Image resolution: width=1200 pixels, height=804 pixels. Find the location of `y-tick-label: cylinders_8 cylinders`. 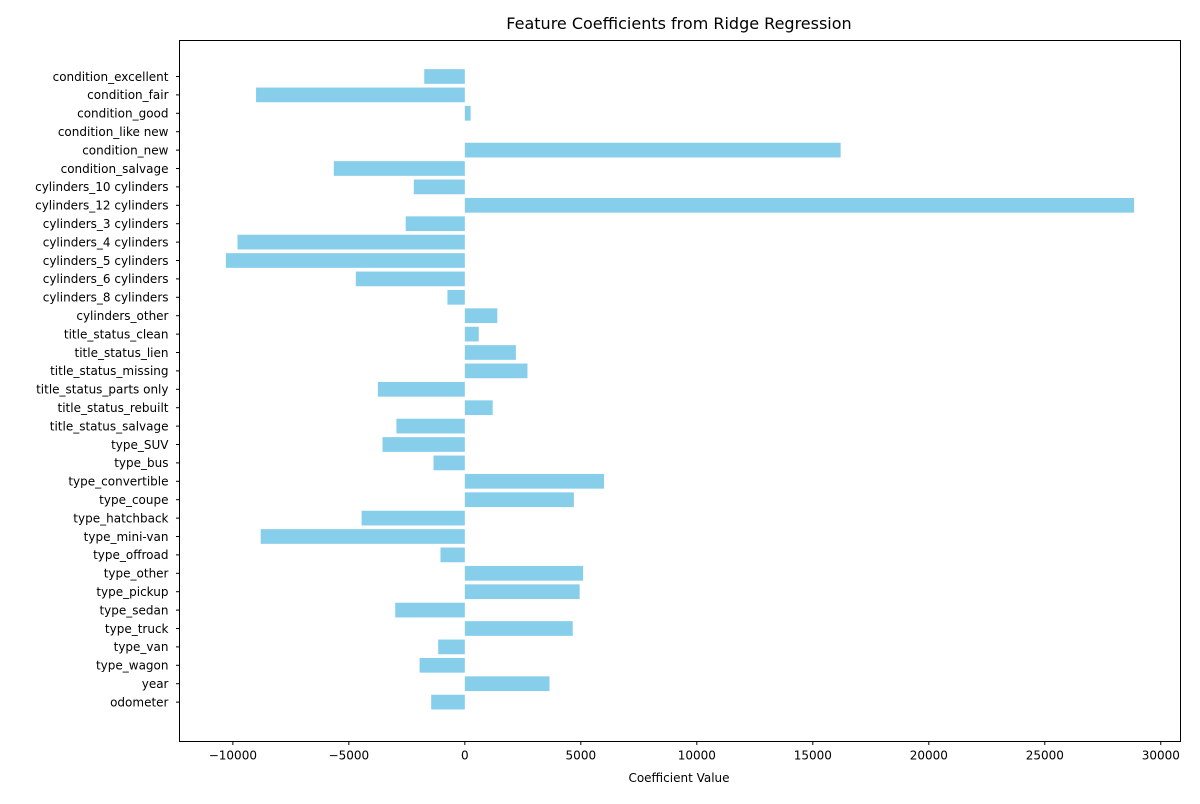

y-tick-label: cylinders_8 cylinders is located at coordinates (106, 298).